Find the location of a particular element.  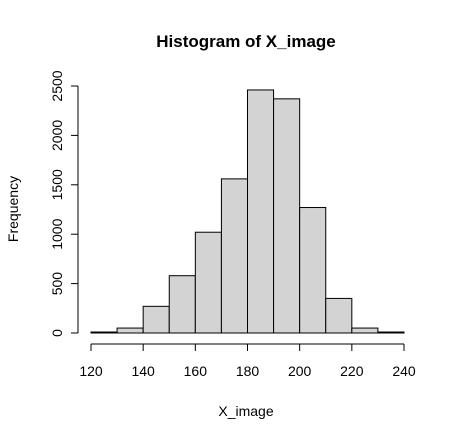

x-tick-label-160: 160 is located at coordinates (196, 371).